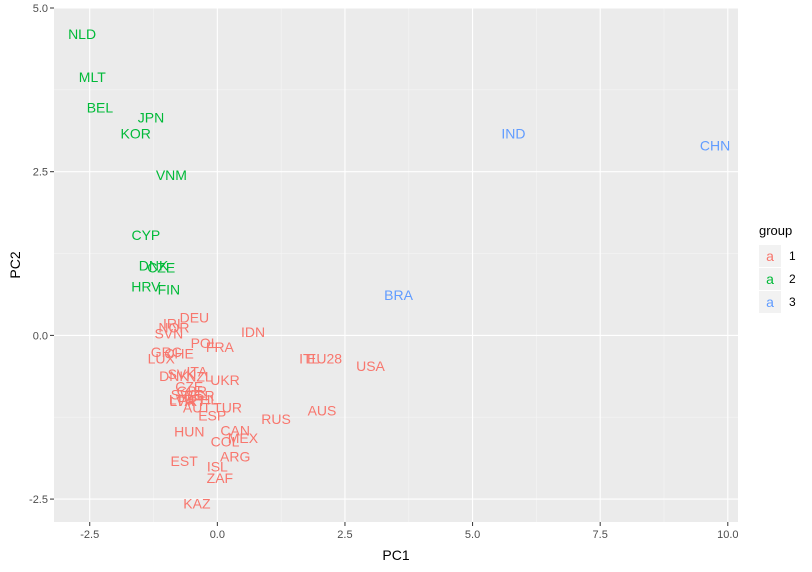  What do you see at coordinates (225, 380) in the screenshot?
I see `point-label-ukr: UKR` at bounding box center [225, 380].